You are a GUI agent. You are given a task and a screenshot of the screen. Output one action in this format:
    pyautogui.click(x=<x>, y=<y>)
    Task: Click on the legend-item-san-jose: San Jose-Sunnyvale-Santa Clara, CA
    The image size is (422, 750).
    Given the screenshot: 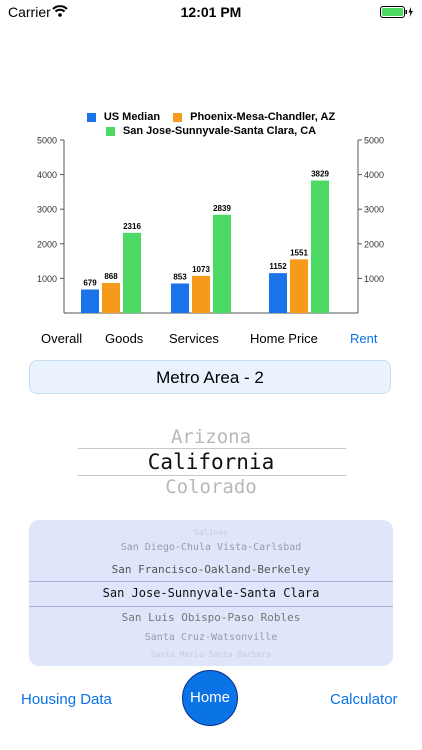 What is the action you would take?
    pyautogui.click(x=211, y=131)
    